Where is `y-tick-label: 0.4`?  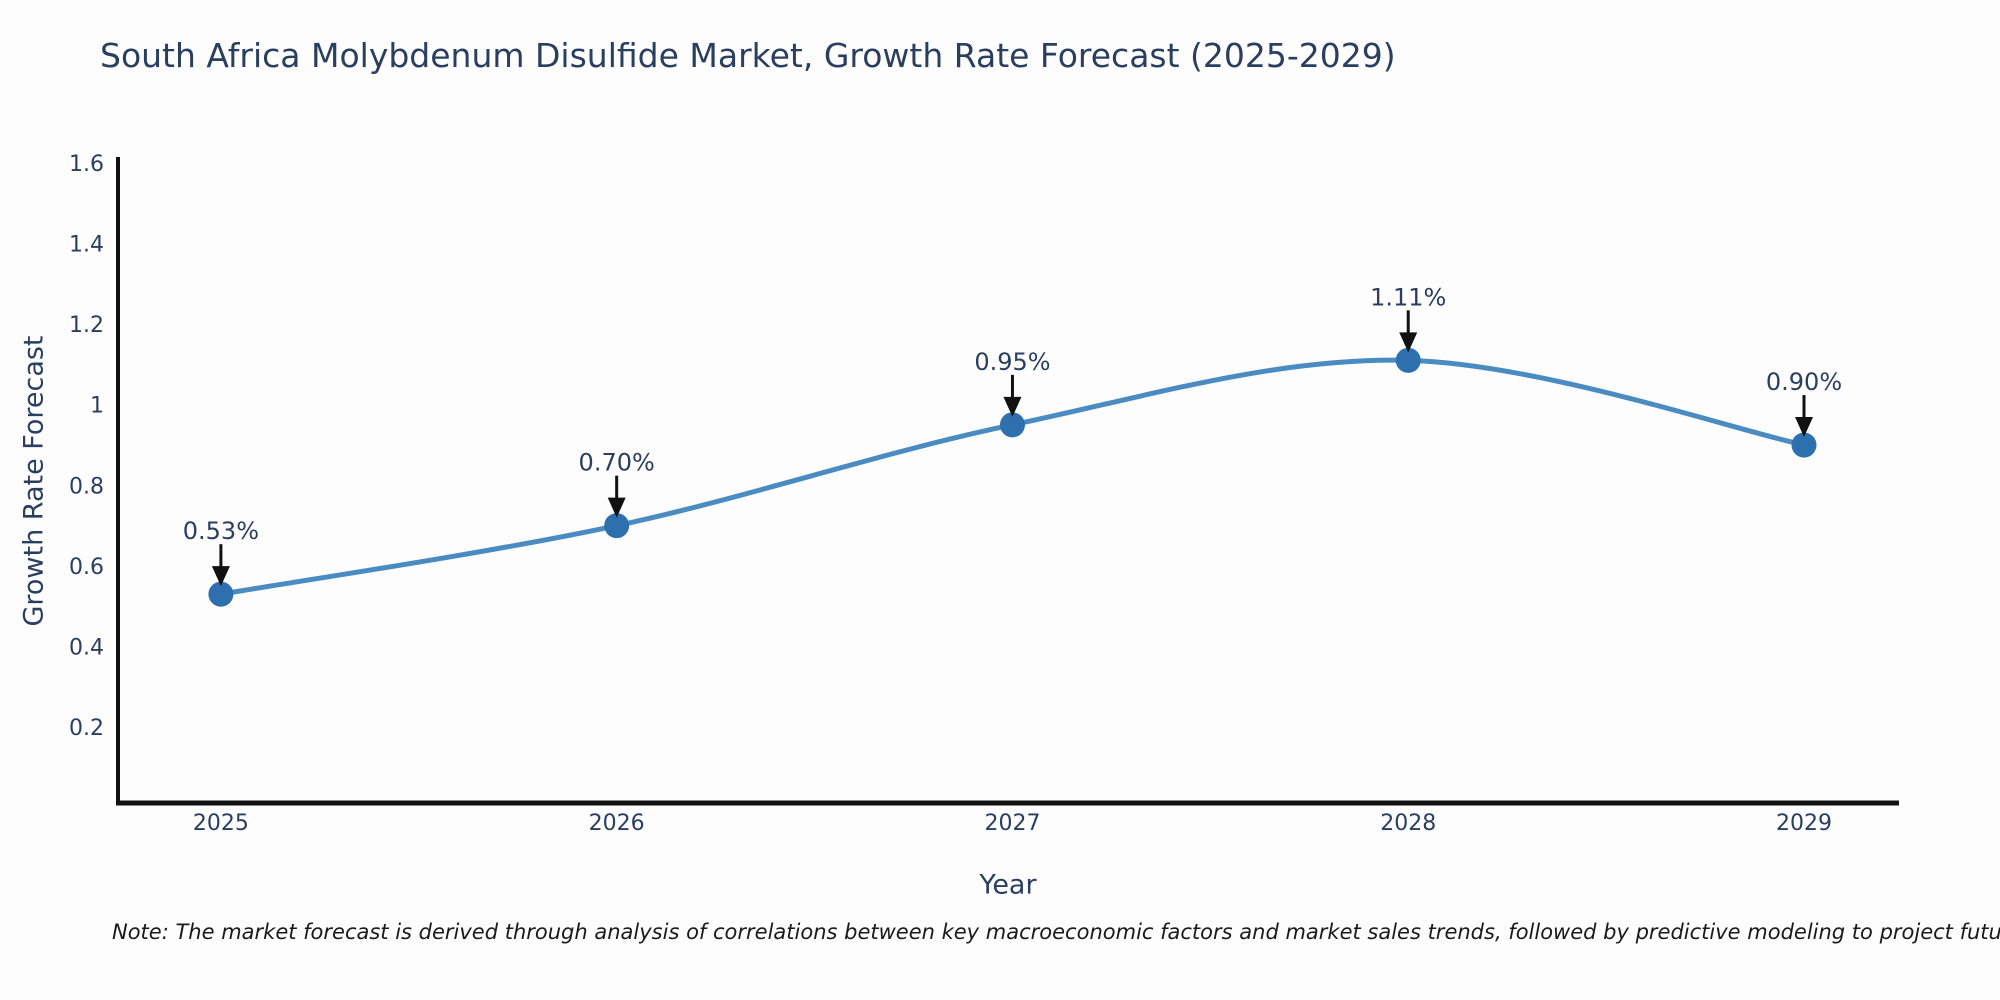 y-tick-label: 0.4 is located at coordinates (86, 648).